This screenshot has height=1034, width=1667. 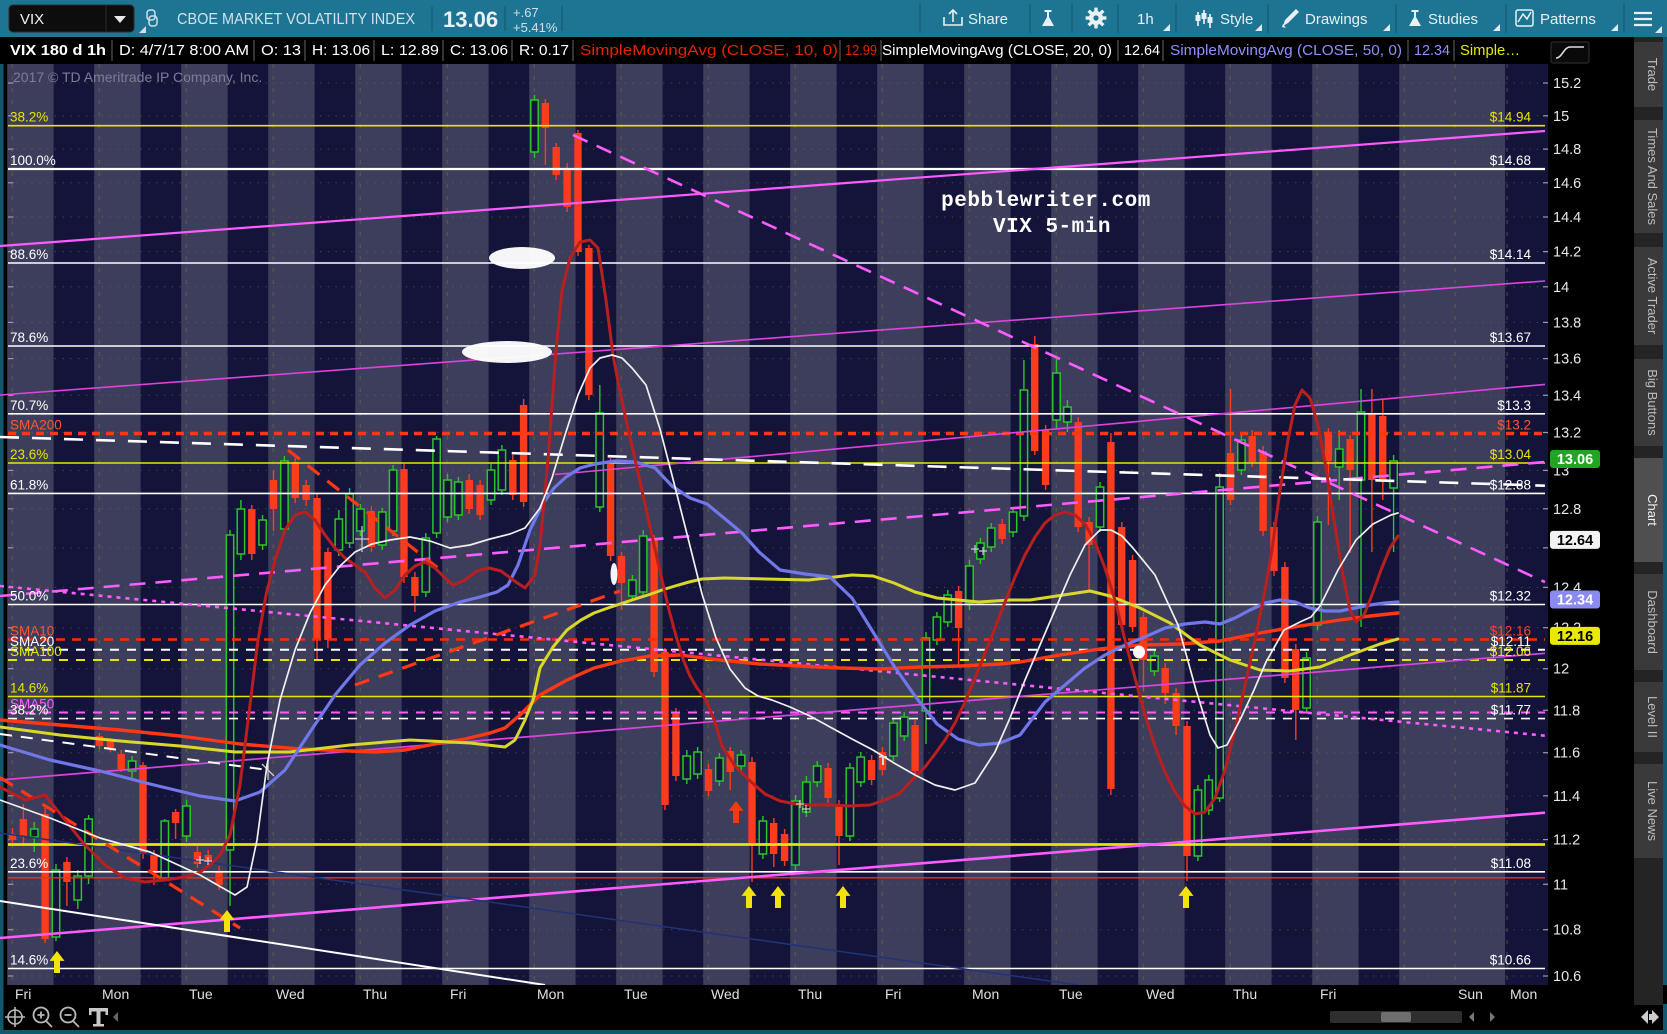 I want to click on svg-text: 12.99, so click(x=861, y=51).